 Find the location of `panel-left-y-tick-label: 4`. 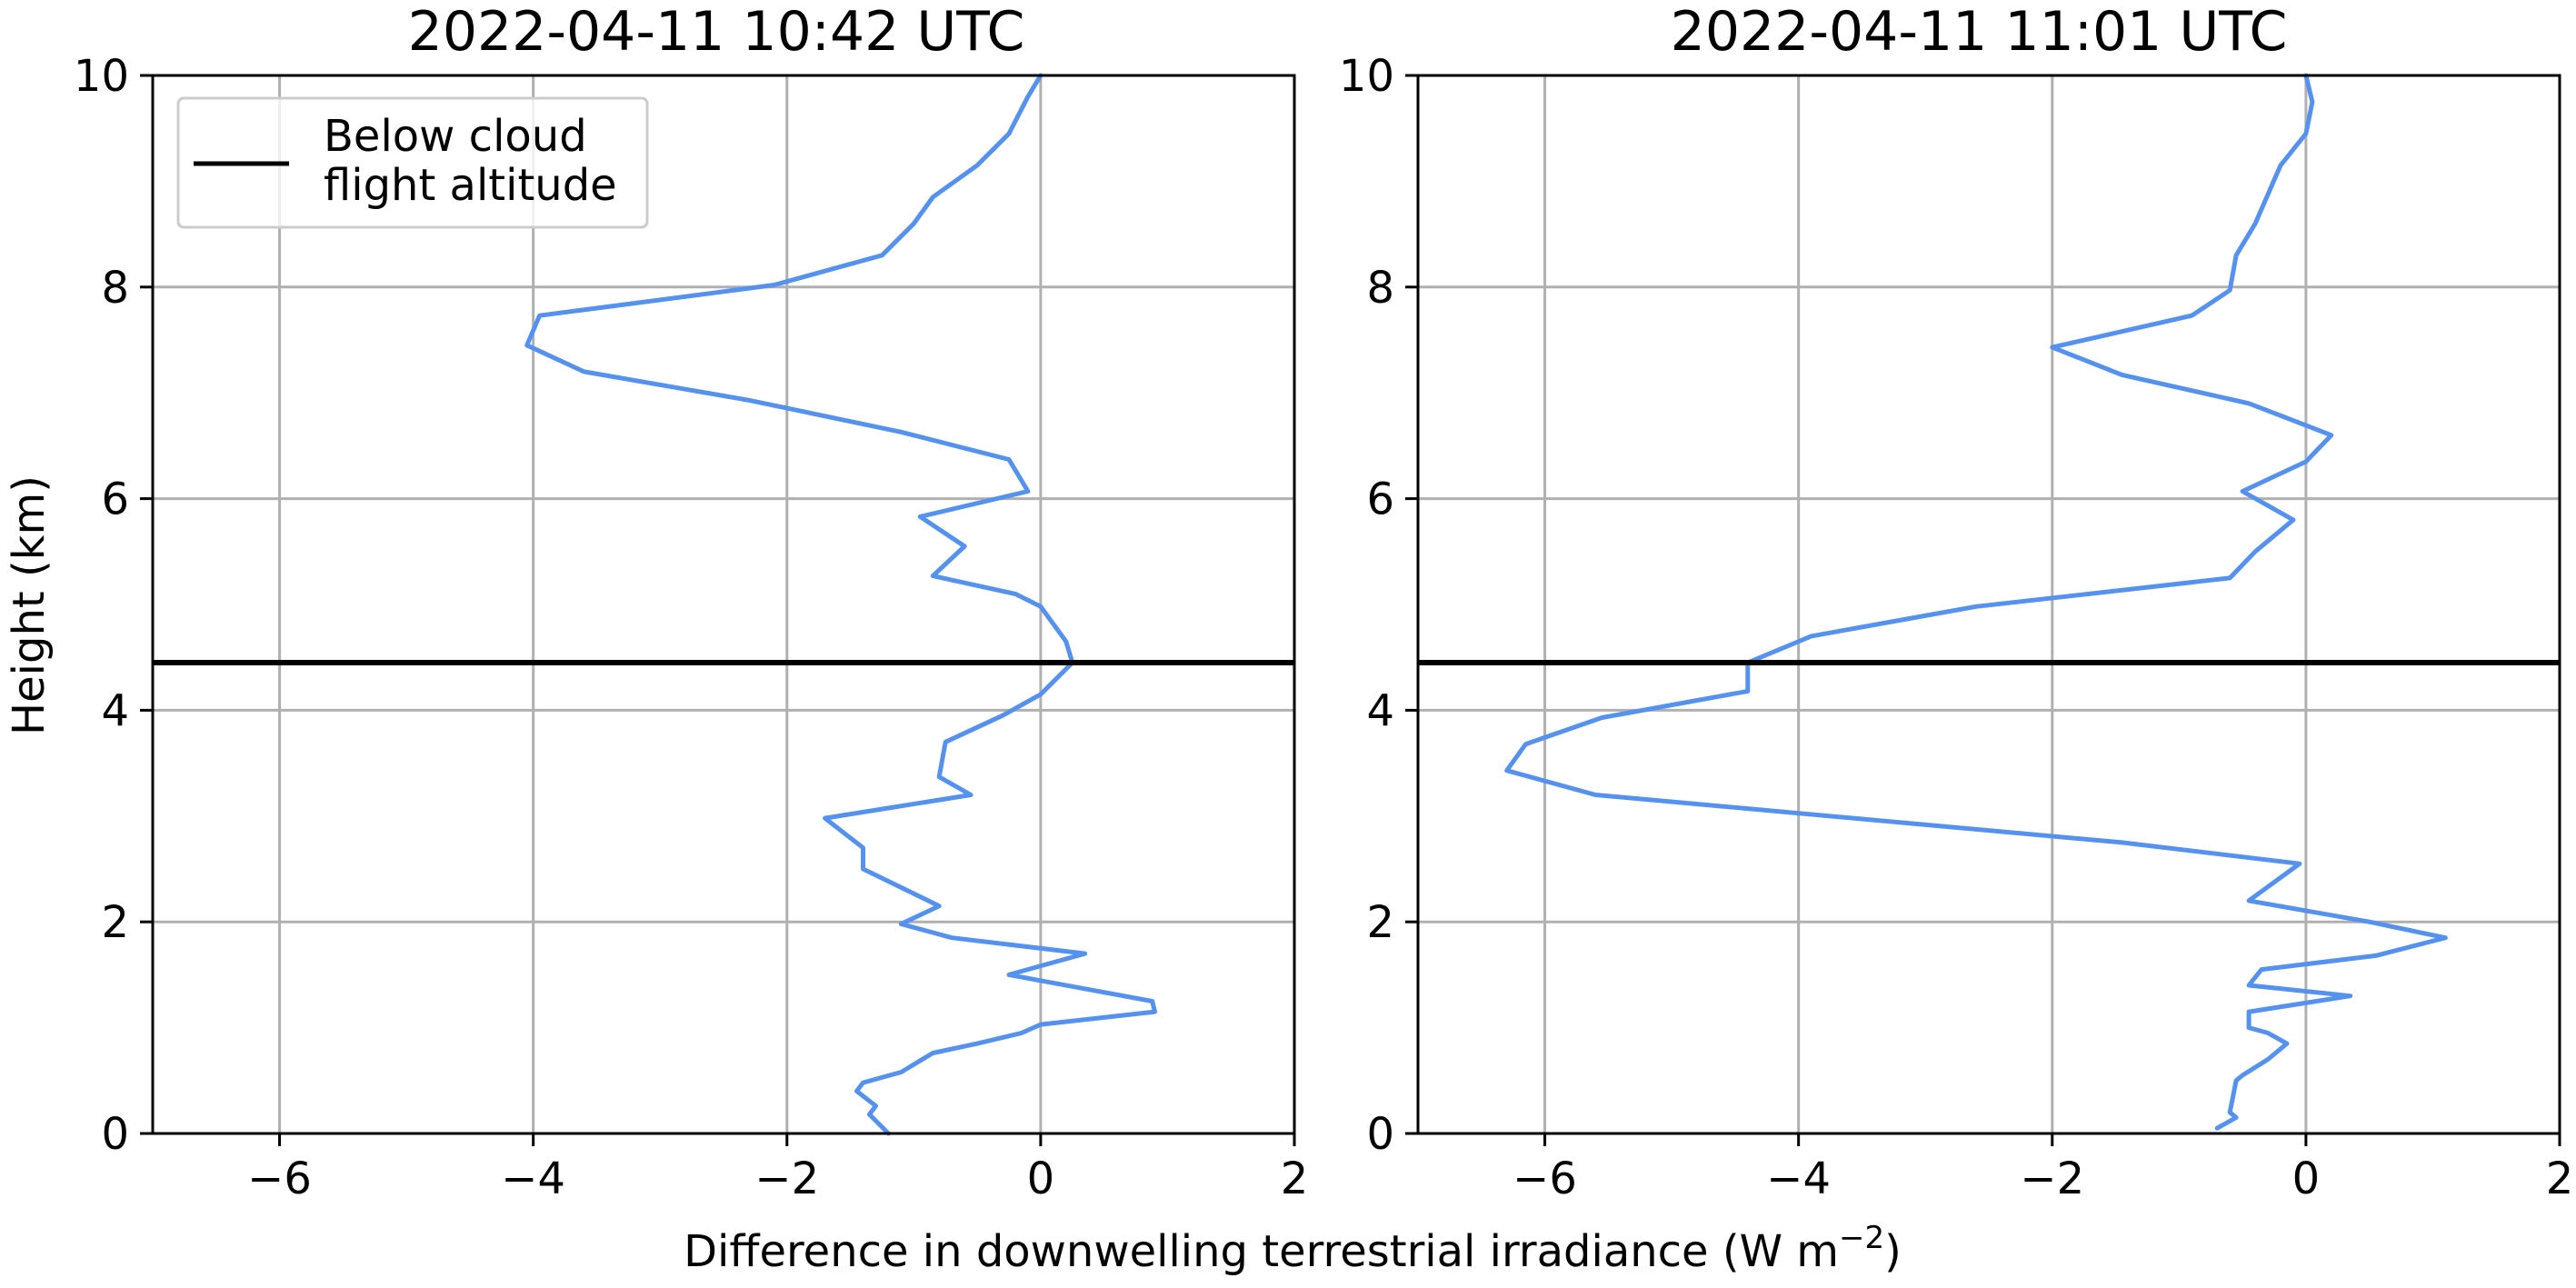

panel-left-y-tick-label: 4 is located at coordinates (115, 710).